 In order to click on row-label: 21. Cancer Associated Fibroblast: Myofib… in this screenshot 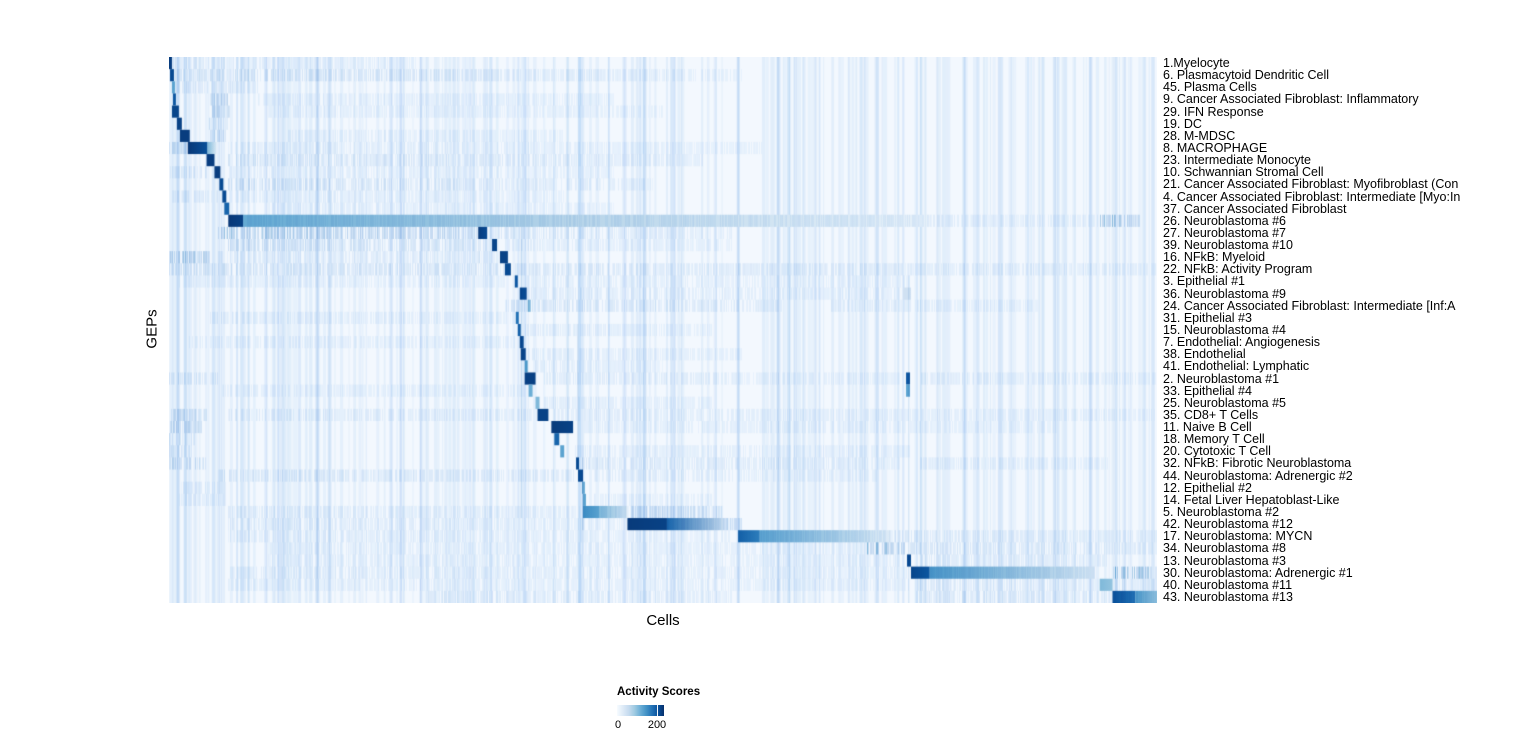, I will do `click(1311, 184)`.